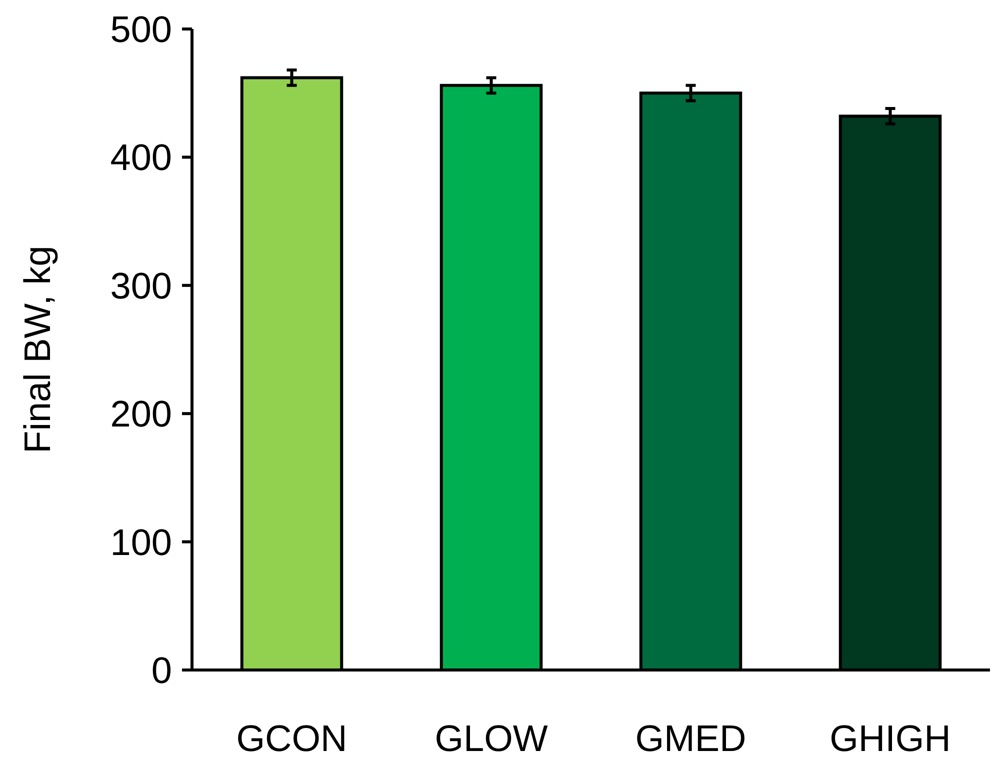  I want to click on x-tick-label: GHIGH, so click(890, 738).